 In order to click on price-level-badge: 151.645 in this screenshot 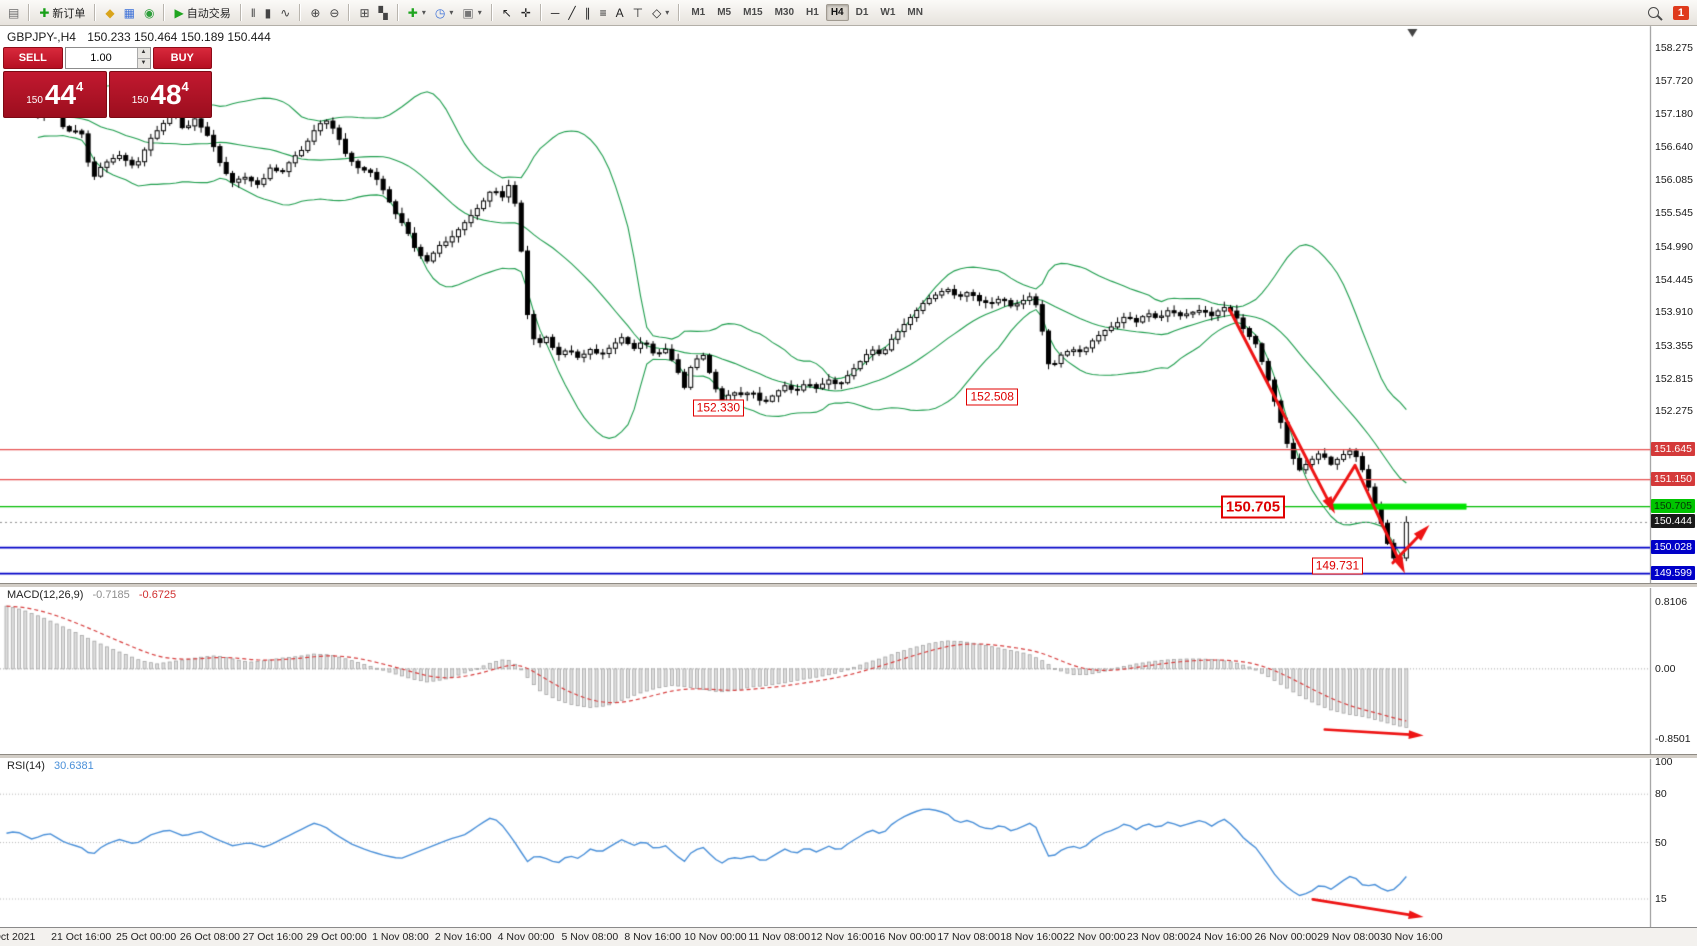, I will do `click(1673, 448)`.